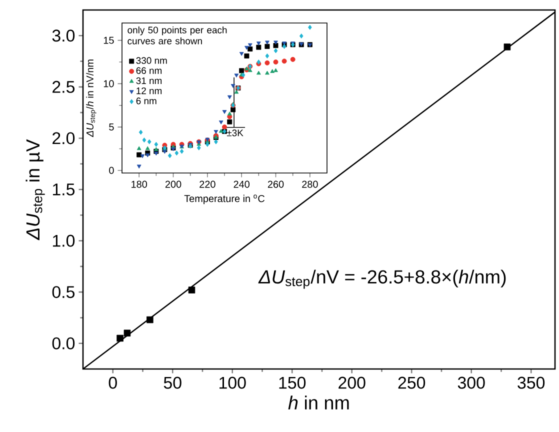 The image size is (559, 432). Describe the element at coordinates (318, 403) in the screenshot. I see `x-axis-title: h in nm` at that location.